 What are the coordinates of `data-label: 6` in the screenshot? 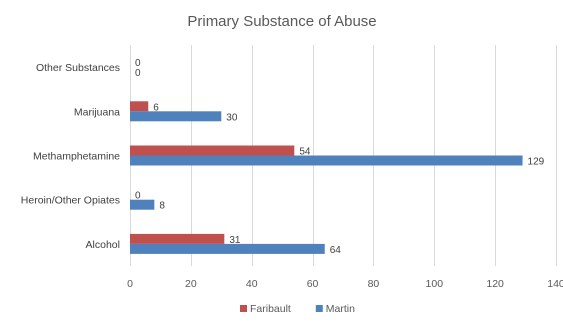 It's located at (156, 107).